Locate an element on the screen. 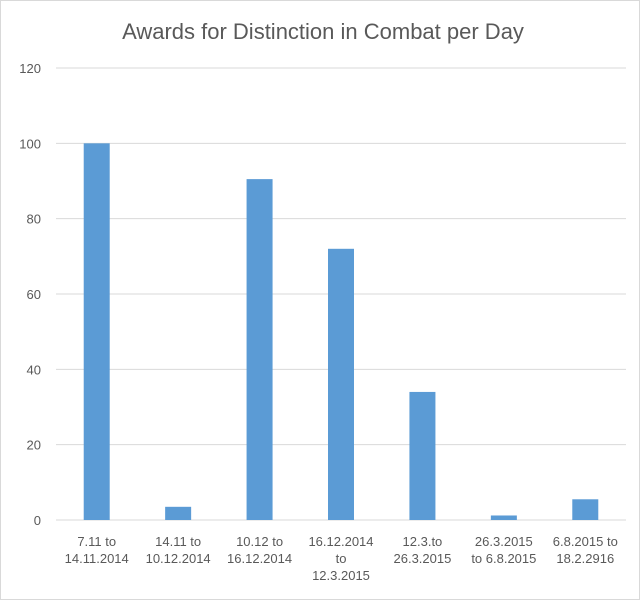  x-category-label-line: 6.8.2015 to is located at coordinates (585, 541).